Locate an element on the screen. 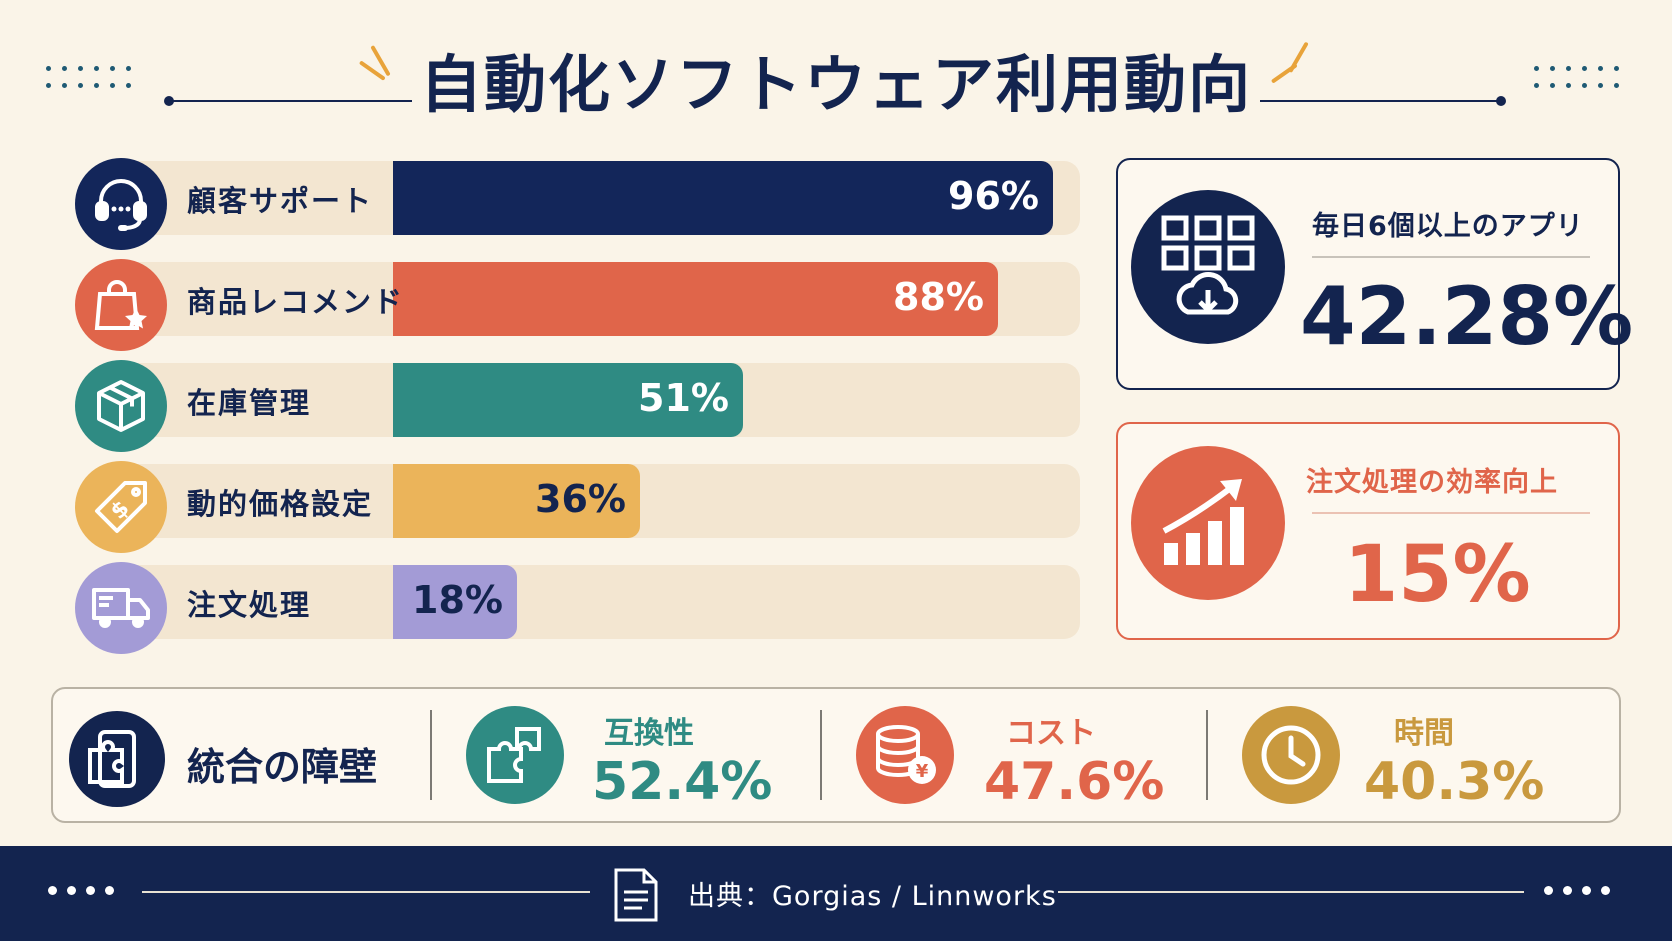  headset-icon is located at coordinates (121, 204).